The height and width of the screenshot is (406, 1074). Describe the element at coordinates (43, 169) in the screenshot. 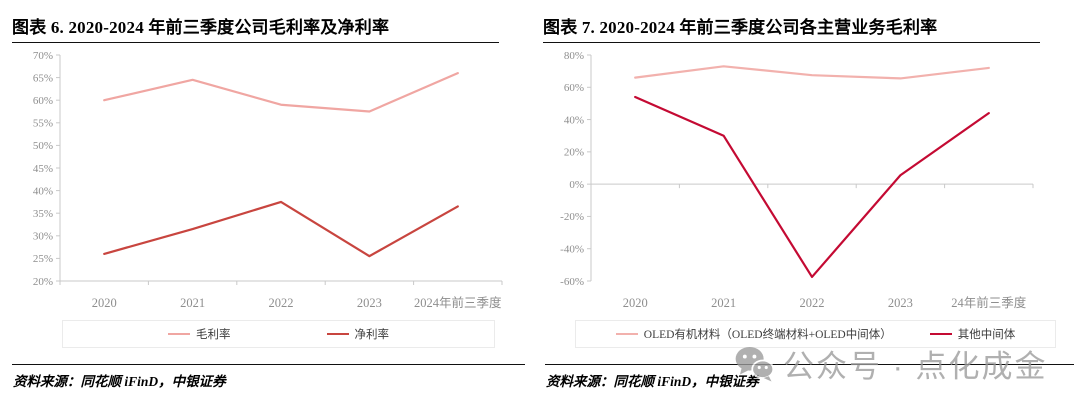

I see `svg-text: 45%` at that location.